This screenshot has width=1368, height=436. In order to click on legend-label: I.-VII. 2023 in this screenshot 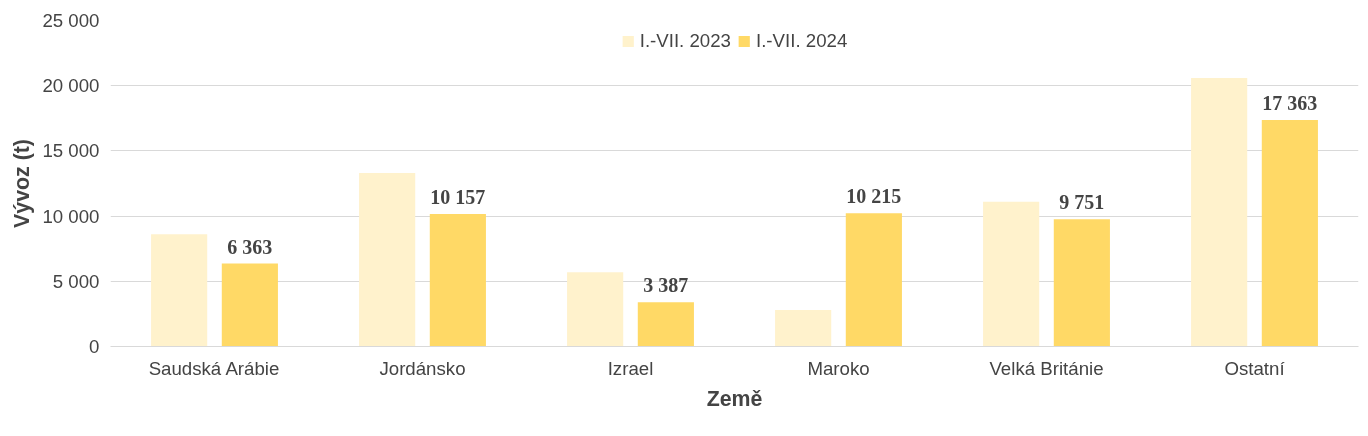, I will do `click(685, 41)`.